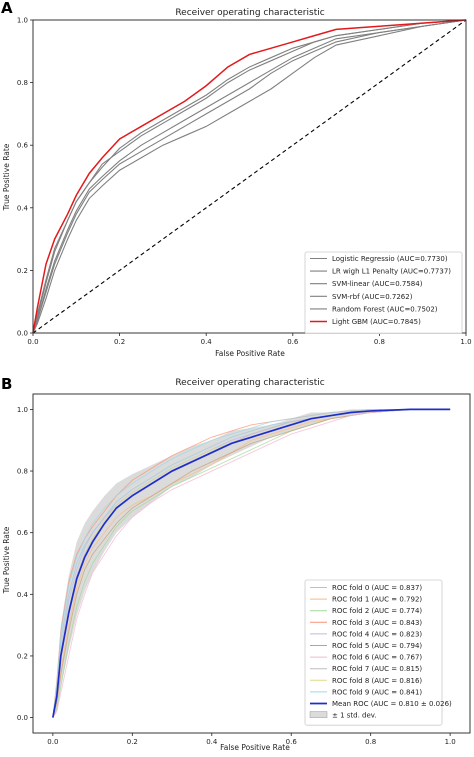  Describe the element at coordinates (465, 342) in the screenshot. I see `panel-a-x-tick-label: 1.0` at that location.